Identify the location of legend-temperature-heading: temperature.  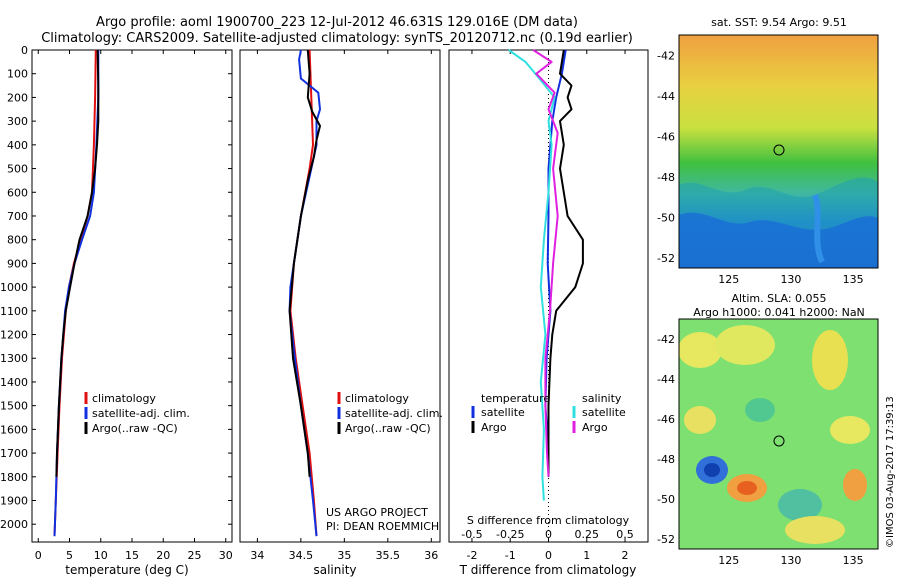
(515, 398).